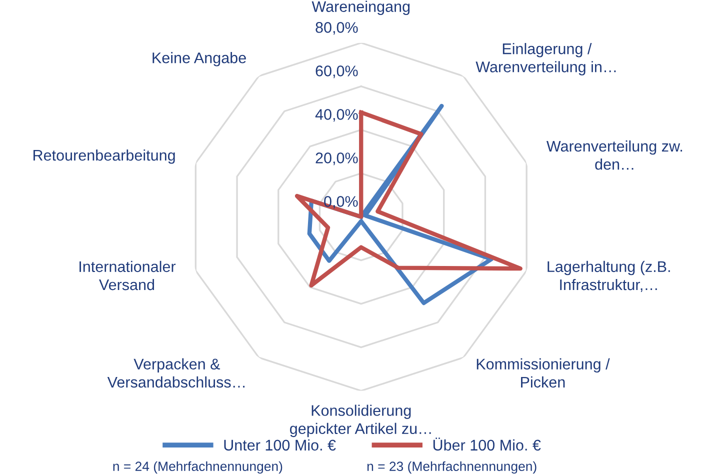 This screenshot has width=706, height=476. I want to click on legend-label: Über 100 Mio. €, so click(487, 444).